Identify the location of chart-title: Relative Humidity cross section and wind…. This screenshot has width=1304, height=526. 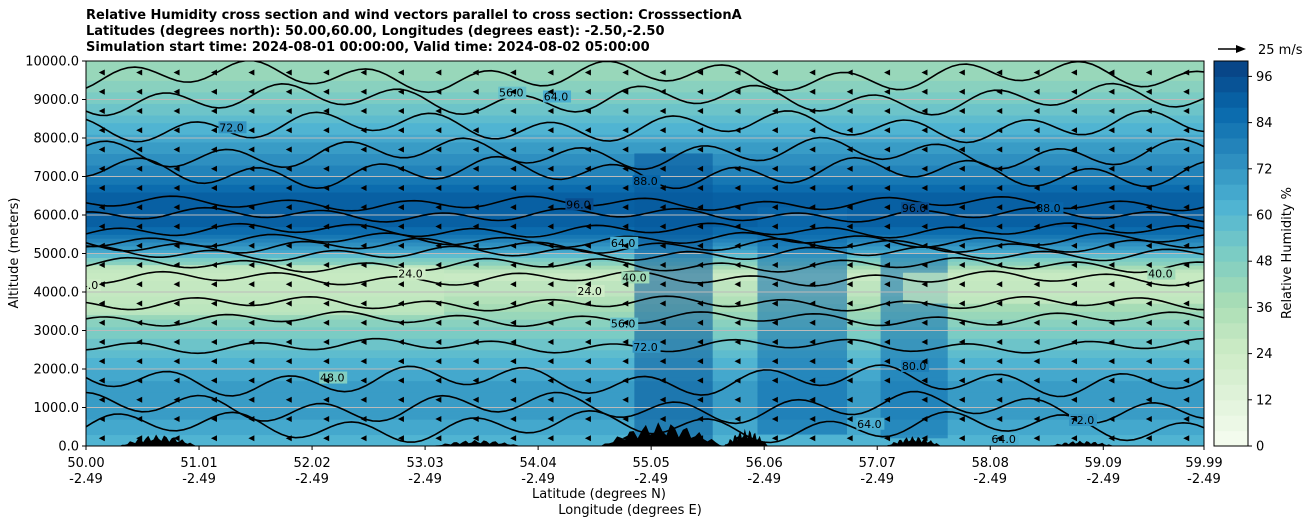
(414, 32).